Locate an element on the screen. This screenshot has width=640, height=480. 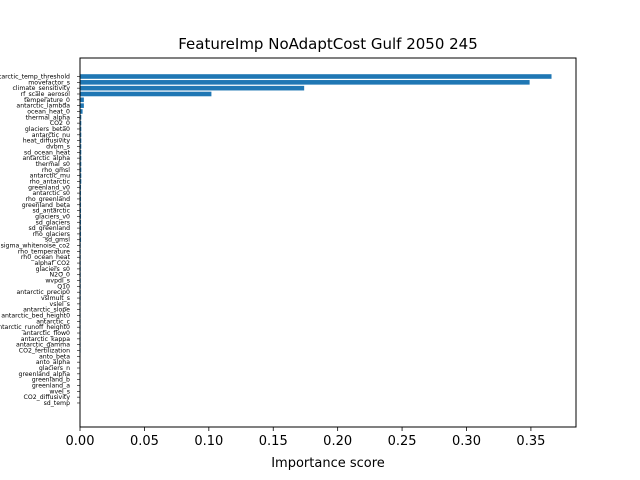
y-tick-label: antarctic_c is located at coordinates (53, 321).